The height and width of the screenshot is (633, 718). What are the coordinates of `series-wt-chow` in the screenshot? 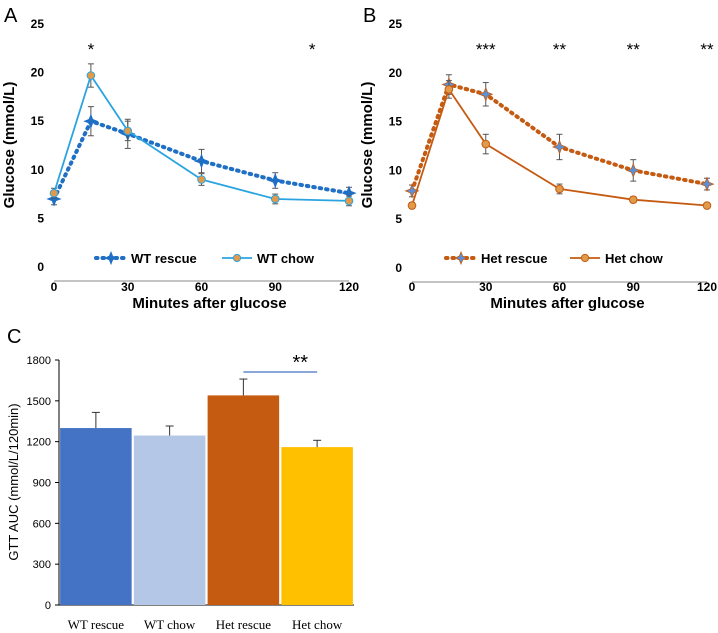 It's located at (201, 135).